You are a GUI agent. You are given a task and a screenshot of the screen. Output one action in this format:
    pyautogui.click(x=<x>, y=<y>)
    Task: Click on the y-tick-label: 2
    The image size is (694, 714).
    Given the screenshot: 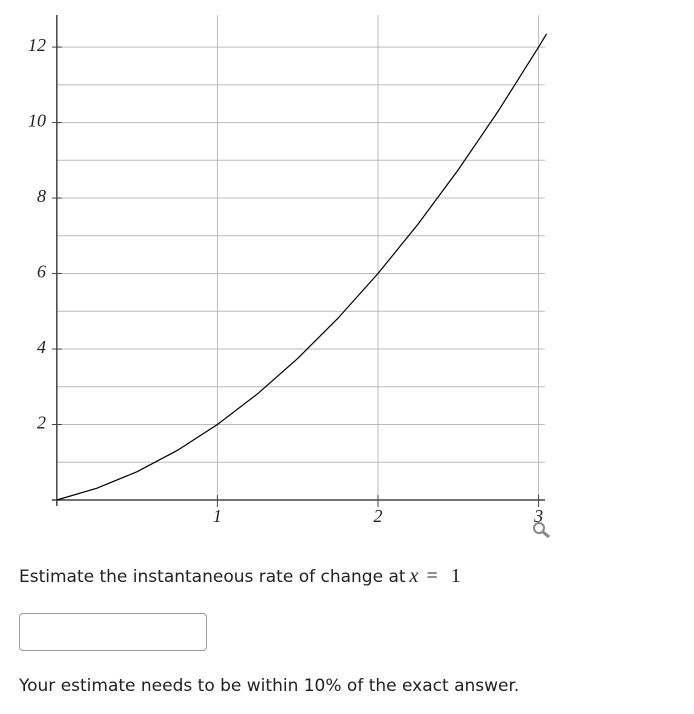 What is the action you would take?
    pyautogui.click(x=41, y=423)
    